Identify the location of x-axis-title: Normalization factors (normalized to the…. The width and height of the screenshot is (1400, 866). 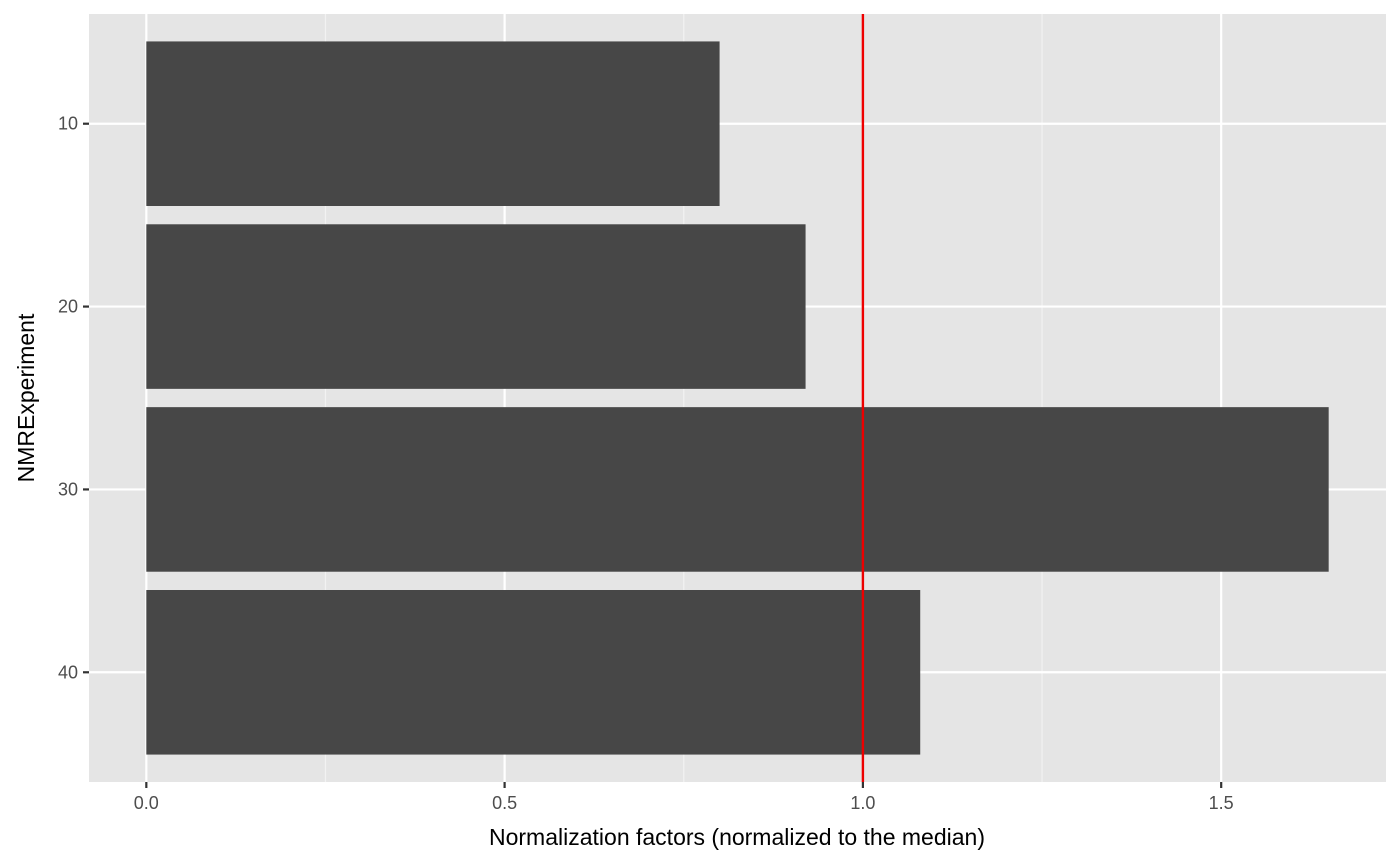
(737, 837).